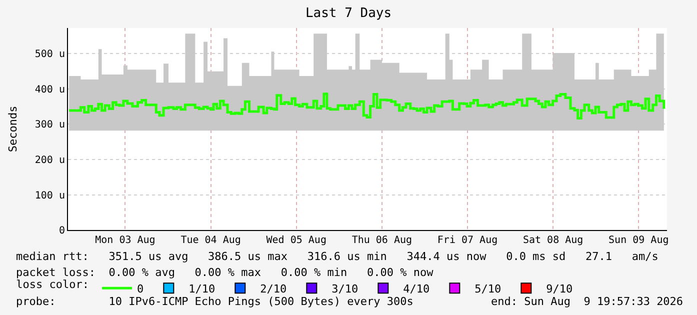 The width and height of the screenshot is (697, 315). Describe the element at coordinates (49, 160) in the screenshot. I see `y-tick-label: 200 u` at that location.